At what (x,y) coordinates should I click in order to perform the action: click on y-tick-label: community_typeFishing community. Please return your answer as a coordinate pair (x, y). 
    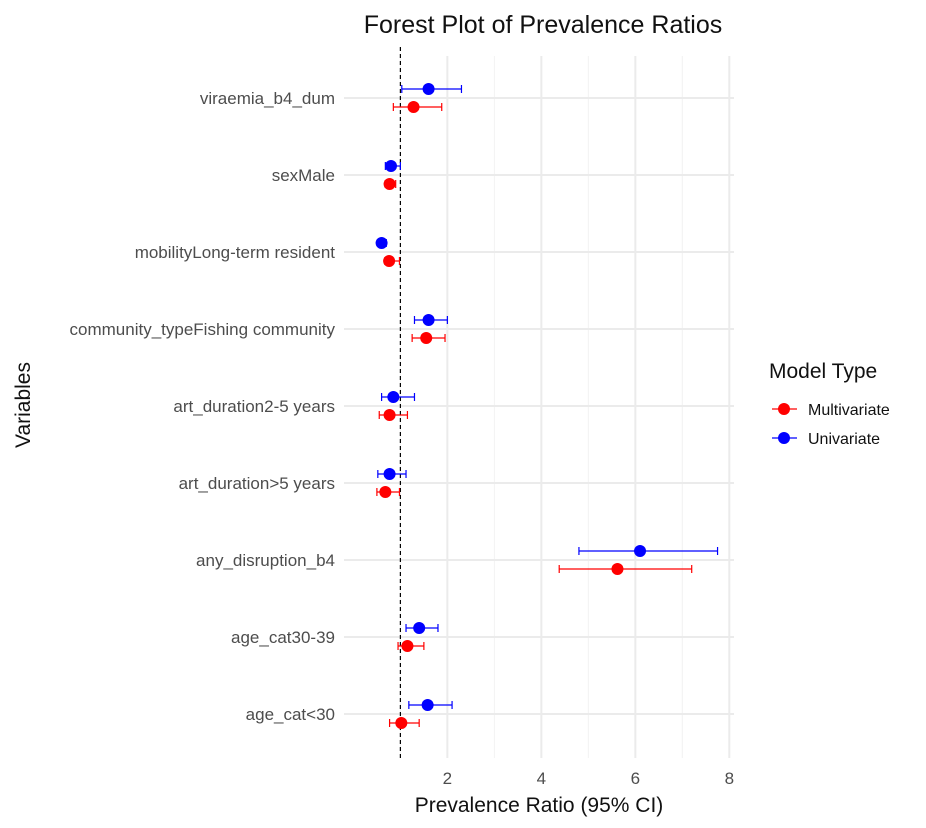
    Looking at the image, I should click on (203, 329).